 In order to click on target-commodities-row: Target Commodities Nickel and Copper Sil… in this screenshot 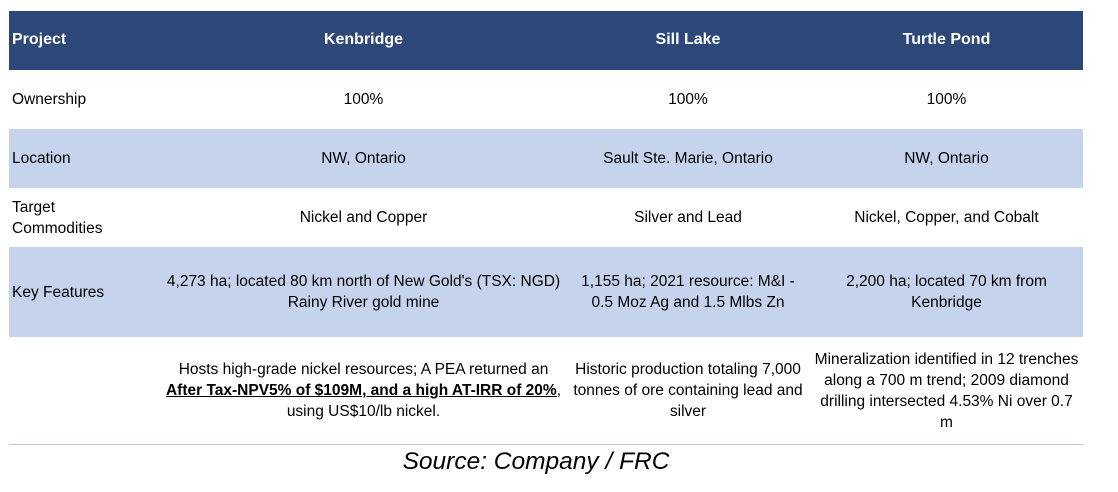, I will do `click(546, 217)`.